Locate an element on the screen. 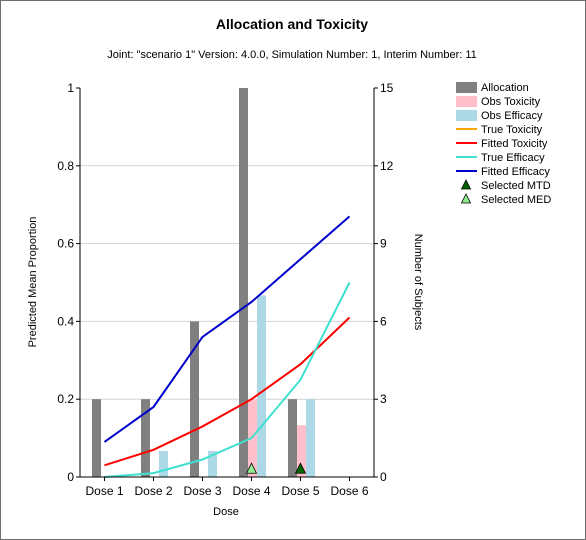 The width and height of the screenshot is (586, 540). x-tick-label: Dose 2 is located at coordinates (153, 491).